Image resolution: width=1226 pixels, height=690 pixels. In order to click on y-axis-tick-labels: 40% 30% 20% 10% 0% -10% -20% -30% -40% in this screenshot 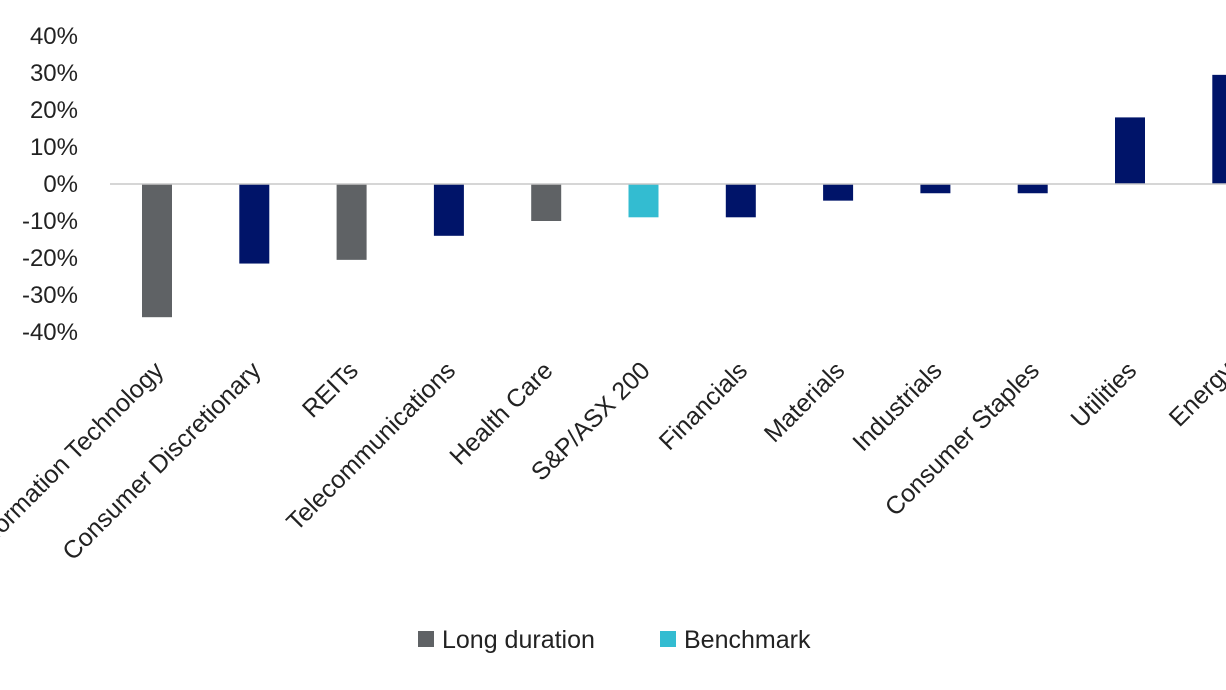, I will do `click(50, 184)`.